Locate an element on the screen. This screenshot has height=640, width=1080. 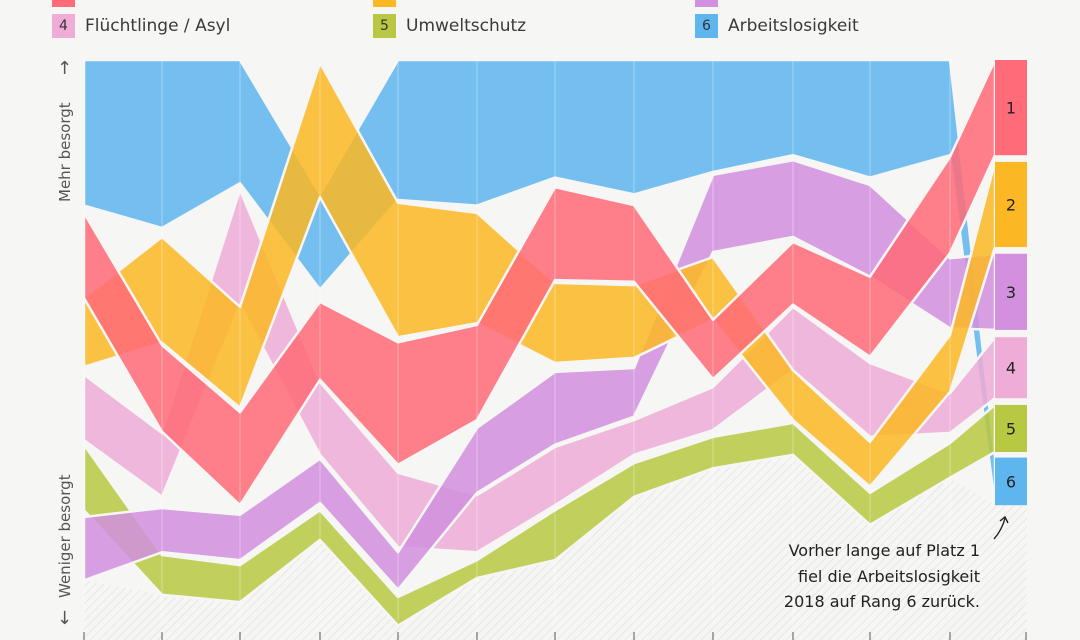
legend-item-1: 1 is located at coordinates (68, 3).